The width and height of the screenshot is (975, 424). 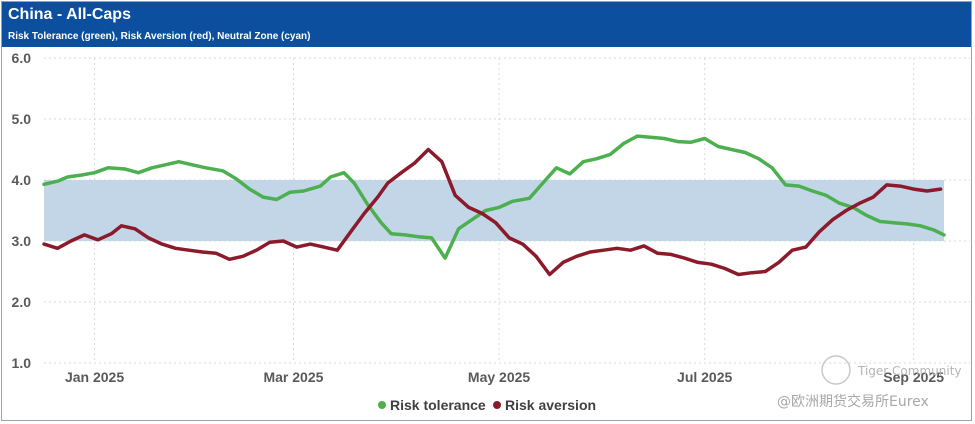 What do you see at coordinates (22, 302) in the screenshot?
I see `y-tick-label: 2.0` at bounding box center [22, 302].